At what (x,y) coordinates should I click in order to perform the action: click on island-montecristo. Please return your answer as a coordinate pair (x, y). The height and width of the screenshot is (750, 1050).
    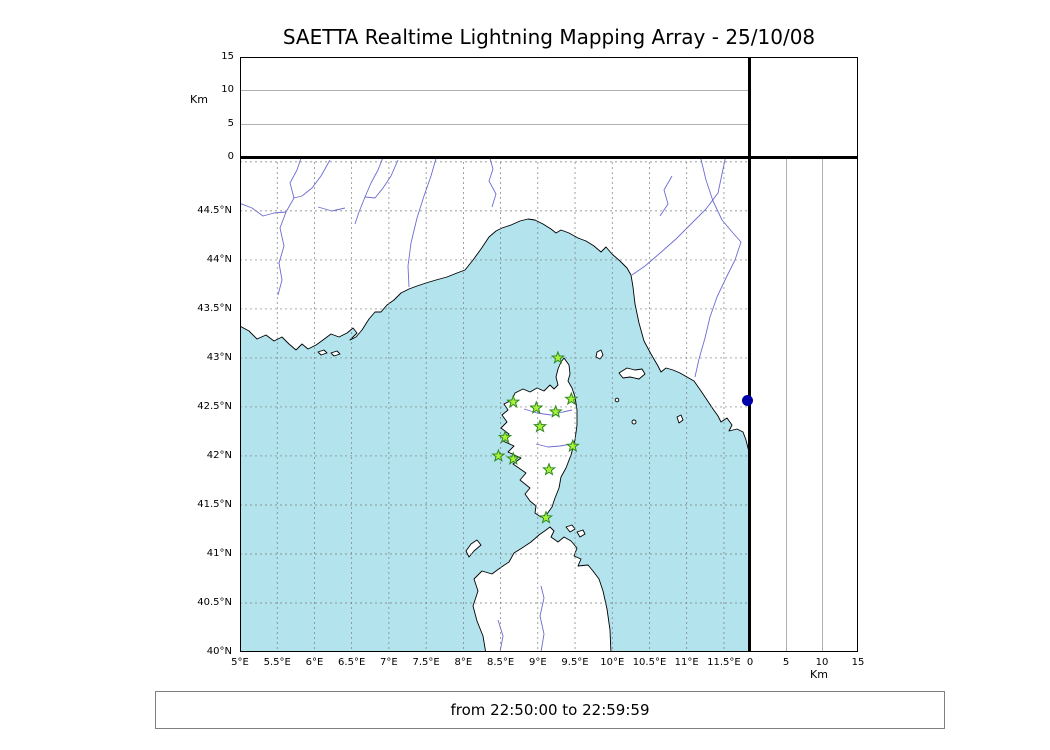
    Looking at the image, I should click on (634, 422).